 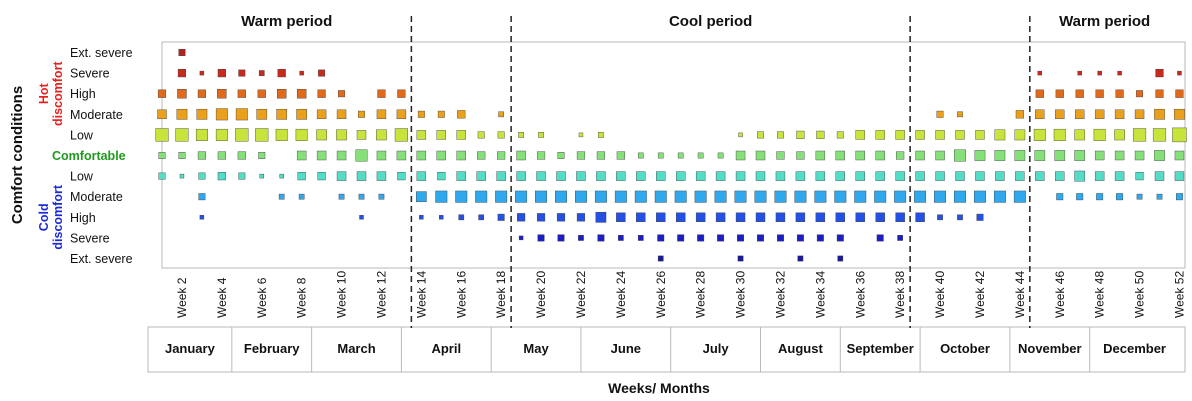 I want to click on bubble-r4-w6, so click(x=262, y=135).